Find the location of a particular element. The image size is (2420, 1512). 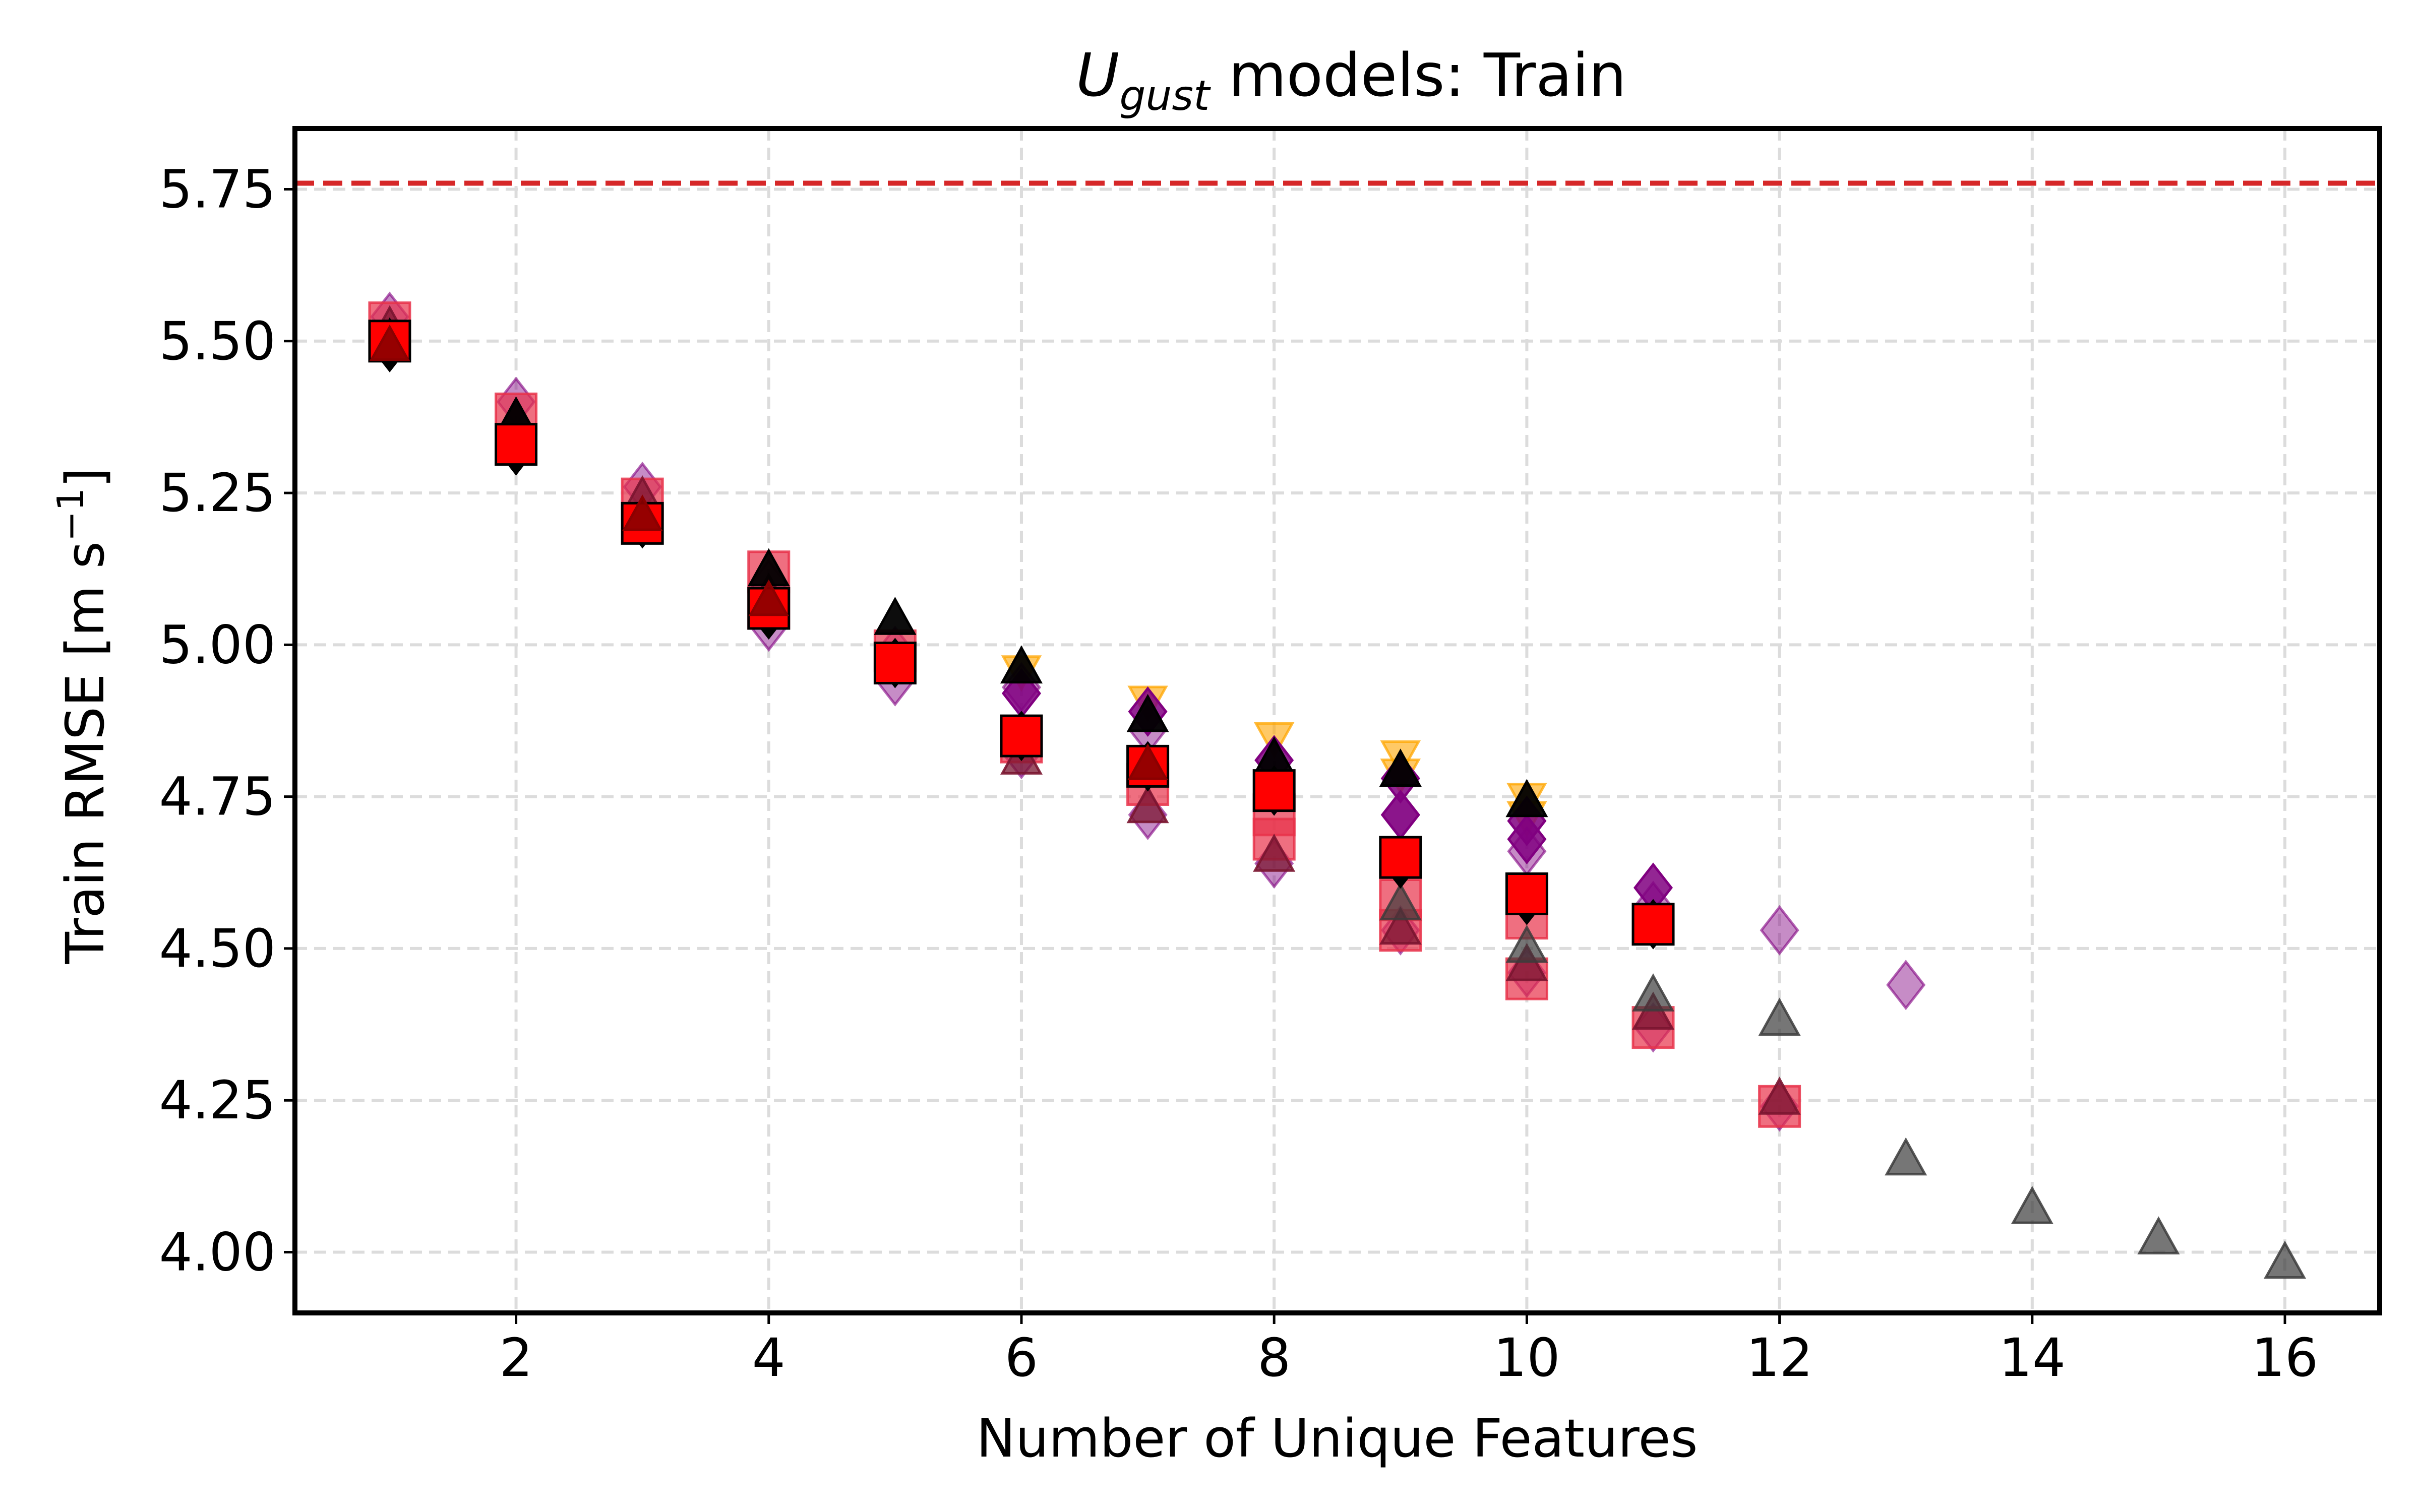

x-tick-label: 12 is located at coordinates (1779, 1358).